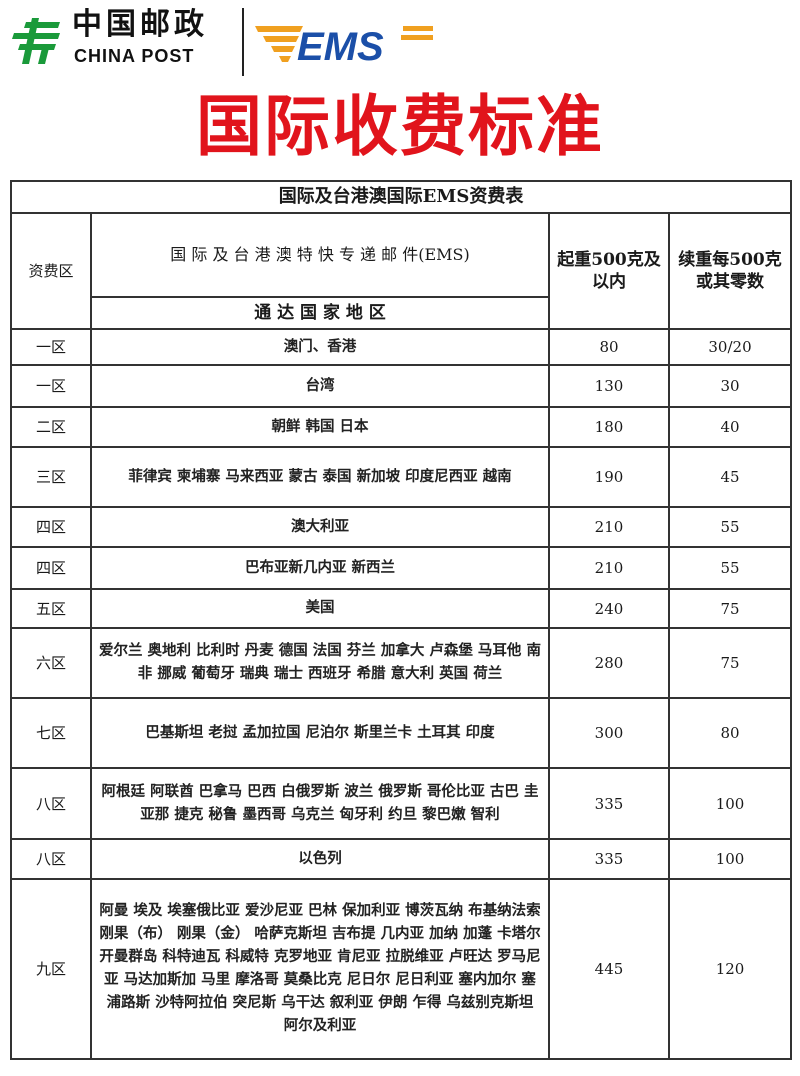 The image size is (800, 1076). I want to click on header-zone: 资费区, so click(51, 271).